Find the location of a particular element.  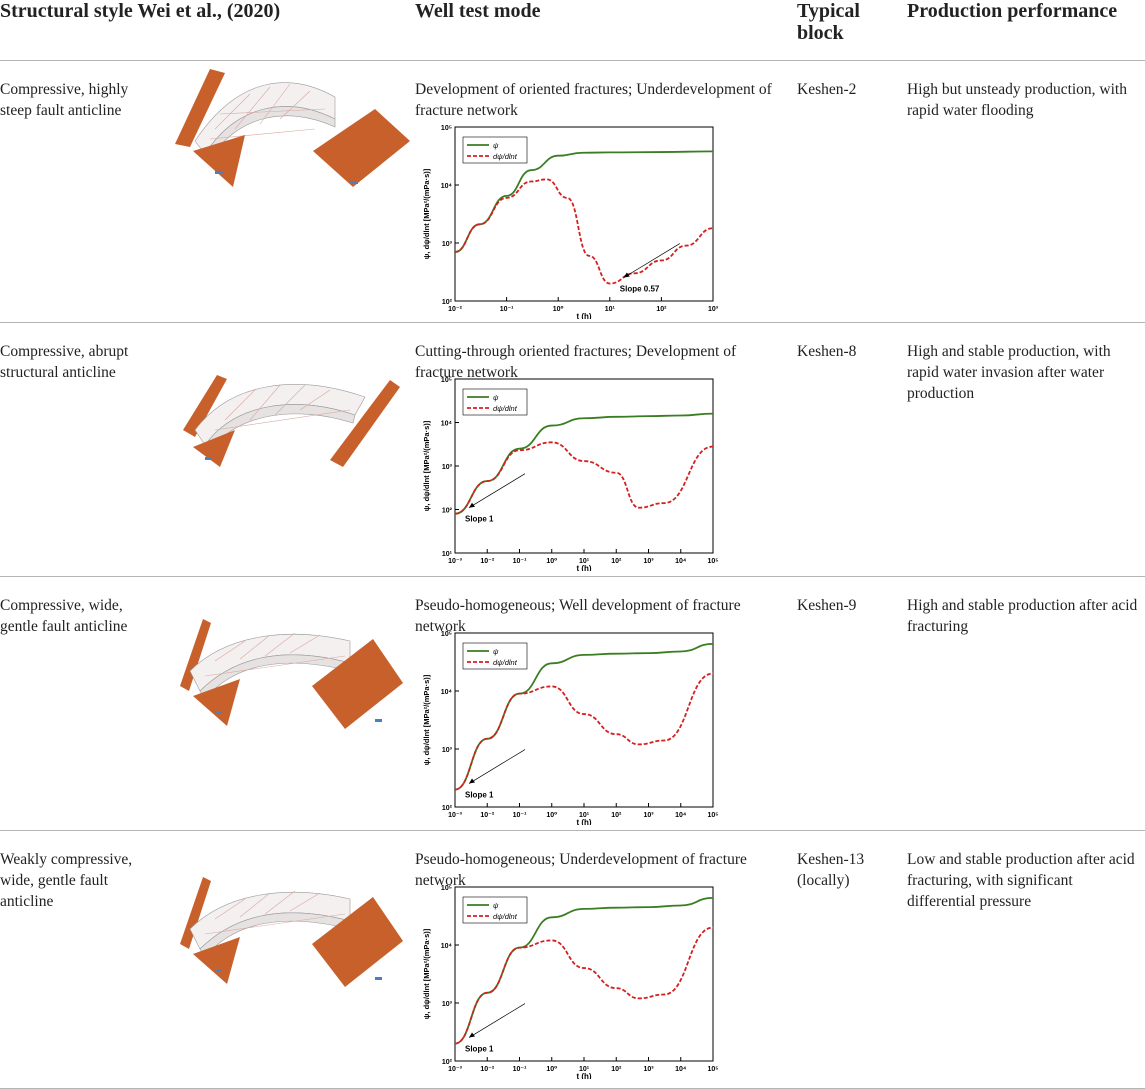

annotation-arrowhead is located at coordinates (472, 1035).